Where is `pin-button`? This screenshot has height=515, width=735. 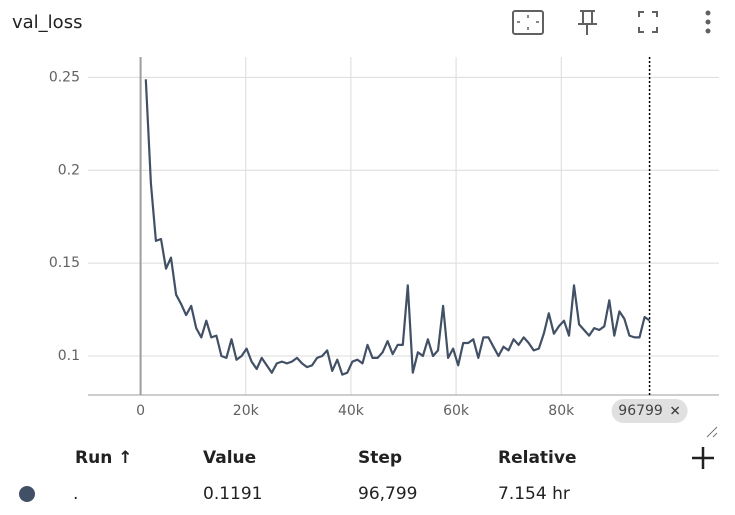
pin-button is located at coordinates (587, 22).